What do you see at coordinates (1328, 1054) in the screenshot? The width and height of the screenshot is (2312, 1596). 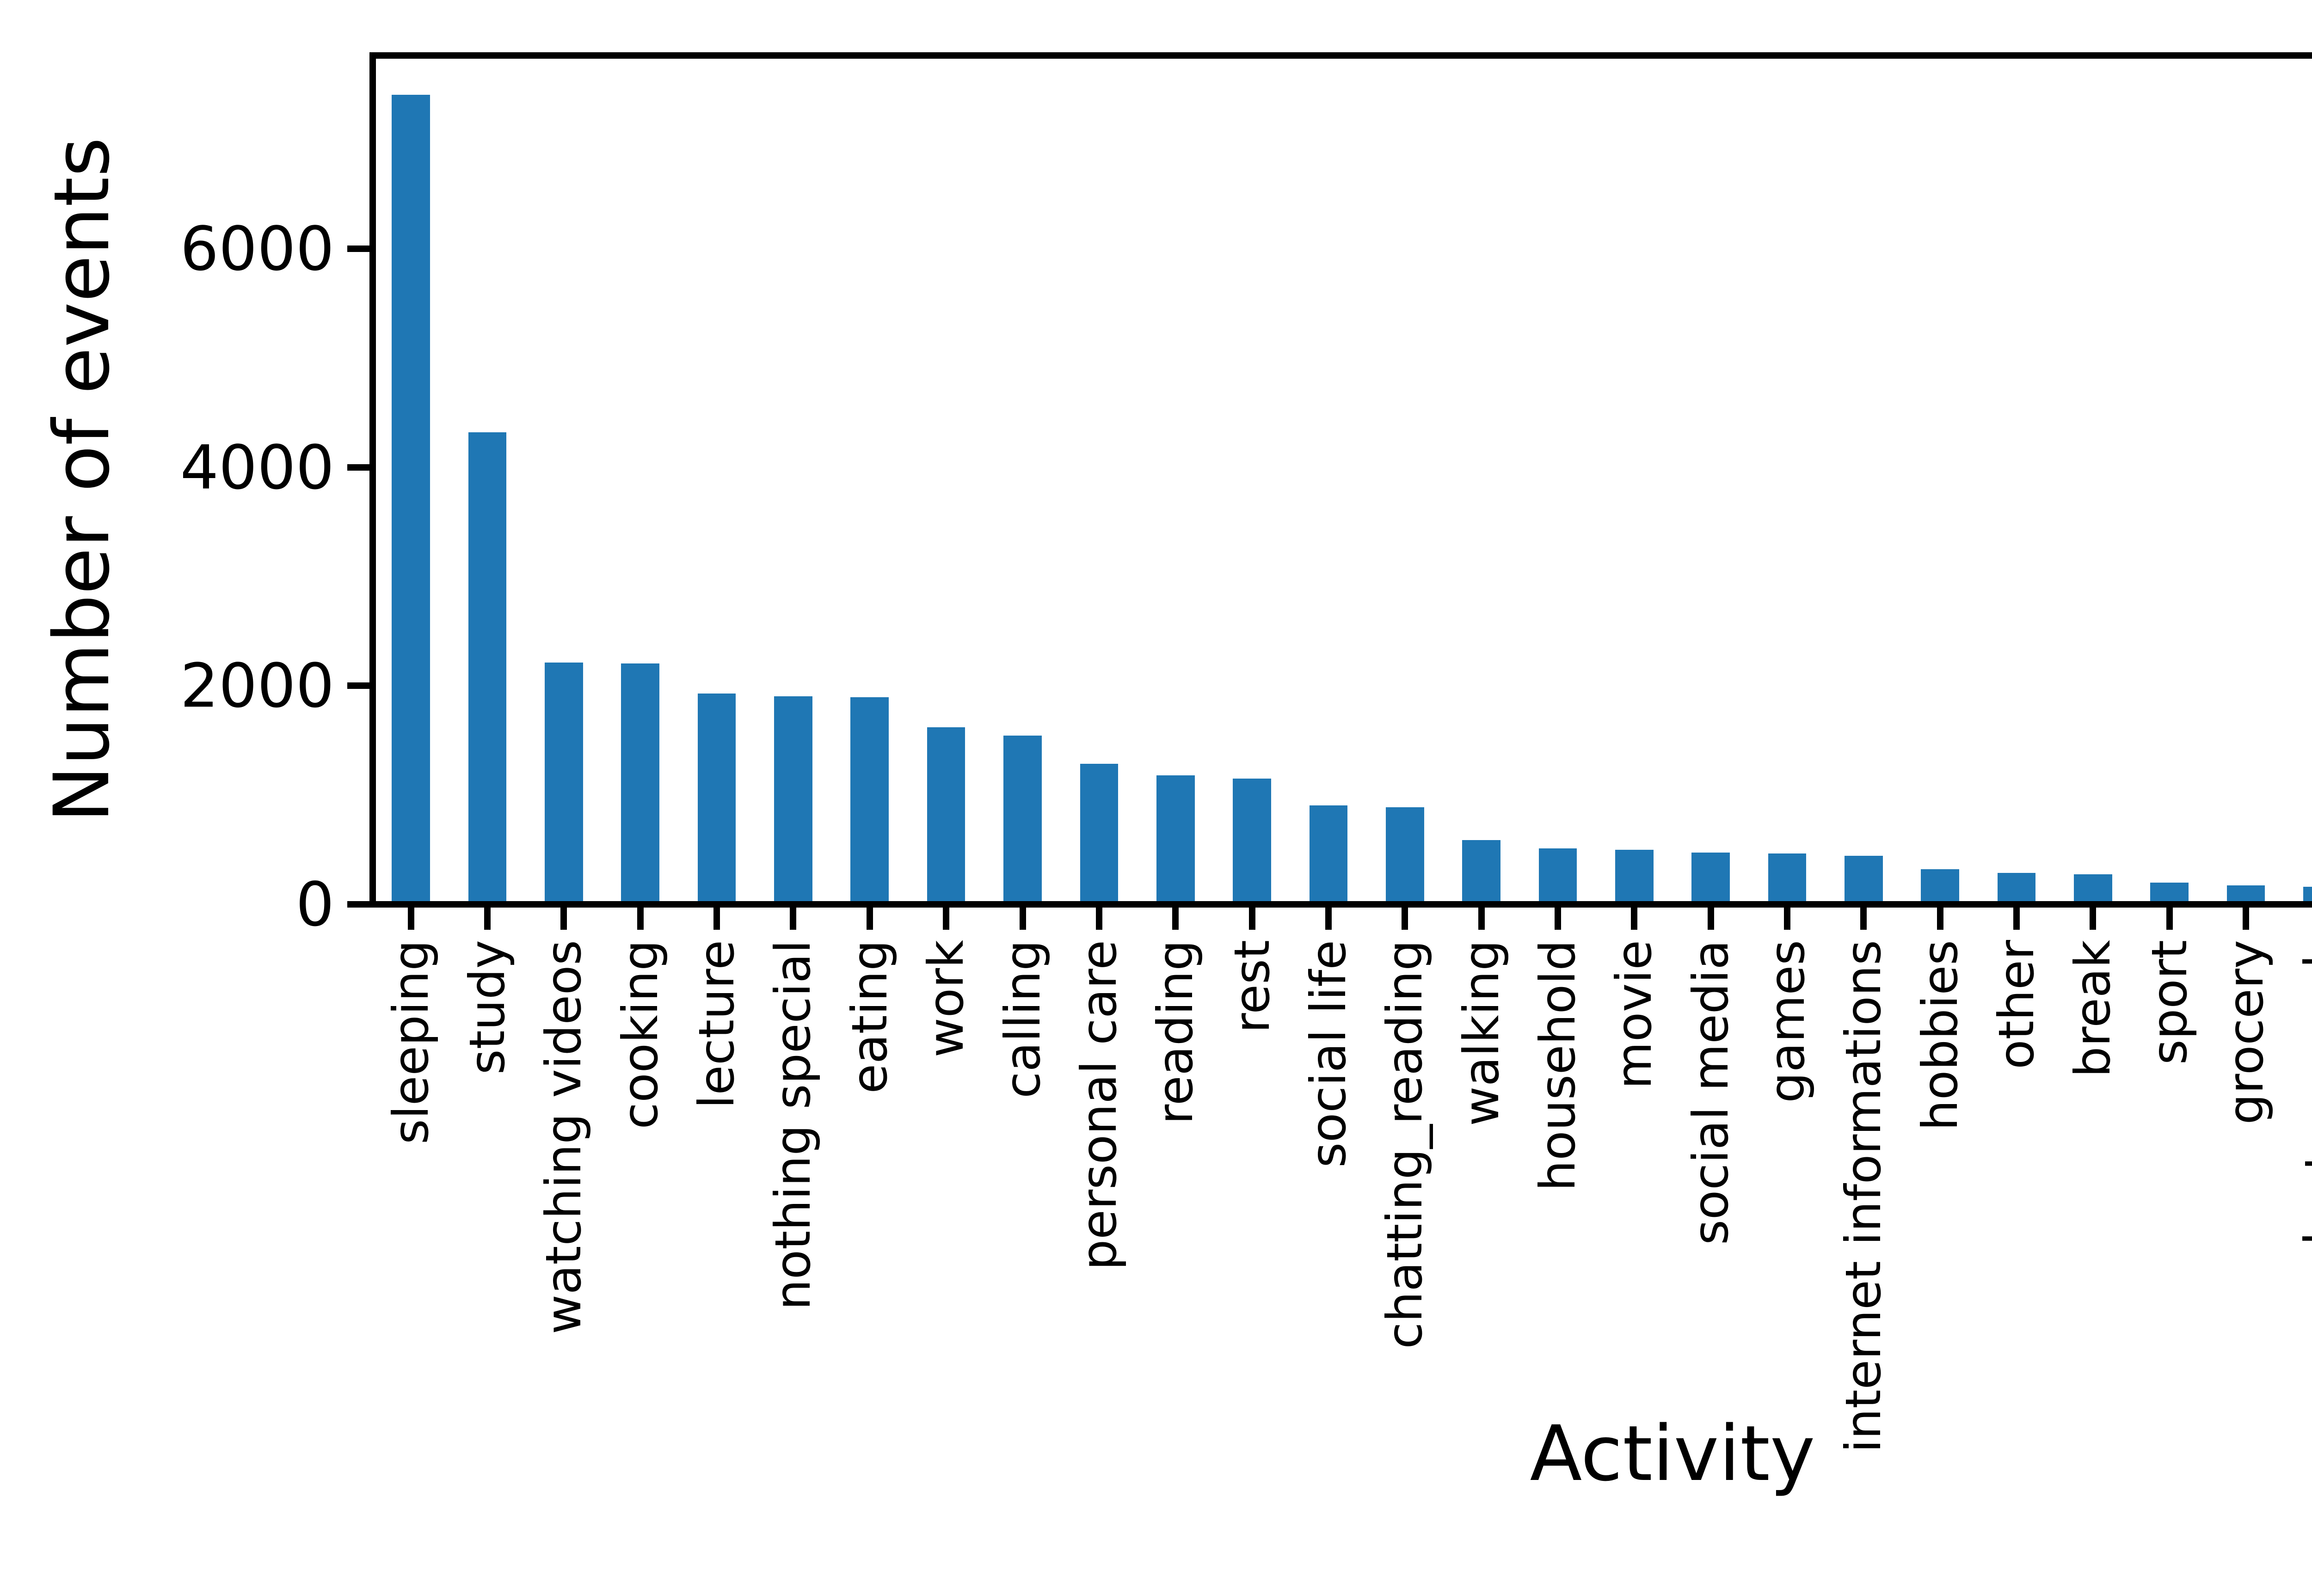 I see `x-tick-label-text: social life` at bounding box center [1328, 1054].